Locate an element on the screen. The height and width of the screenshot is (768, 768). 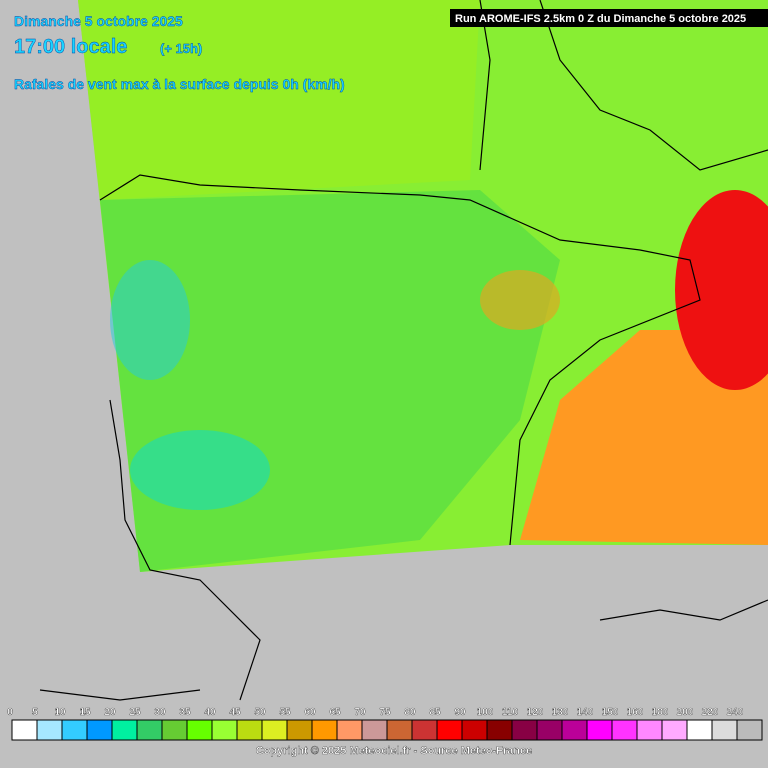
date-label: Dimanche 5 octobre 2025 is located at coordinates (98, 21).